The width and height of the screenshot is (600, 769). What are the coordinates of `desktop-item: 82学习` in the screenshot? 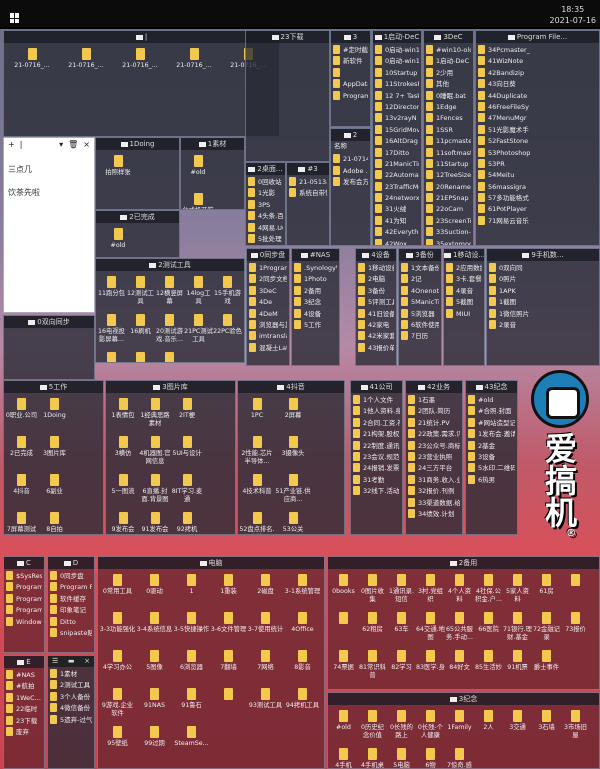 It's located at (401, 667).